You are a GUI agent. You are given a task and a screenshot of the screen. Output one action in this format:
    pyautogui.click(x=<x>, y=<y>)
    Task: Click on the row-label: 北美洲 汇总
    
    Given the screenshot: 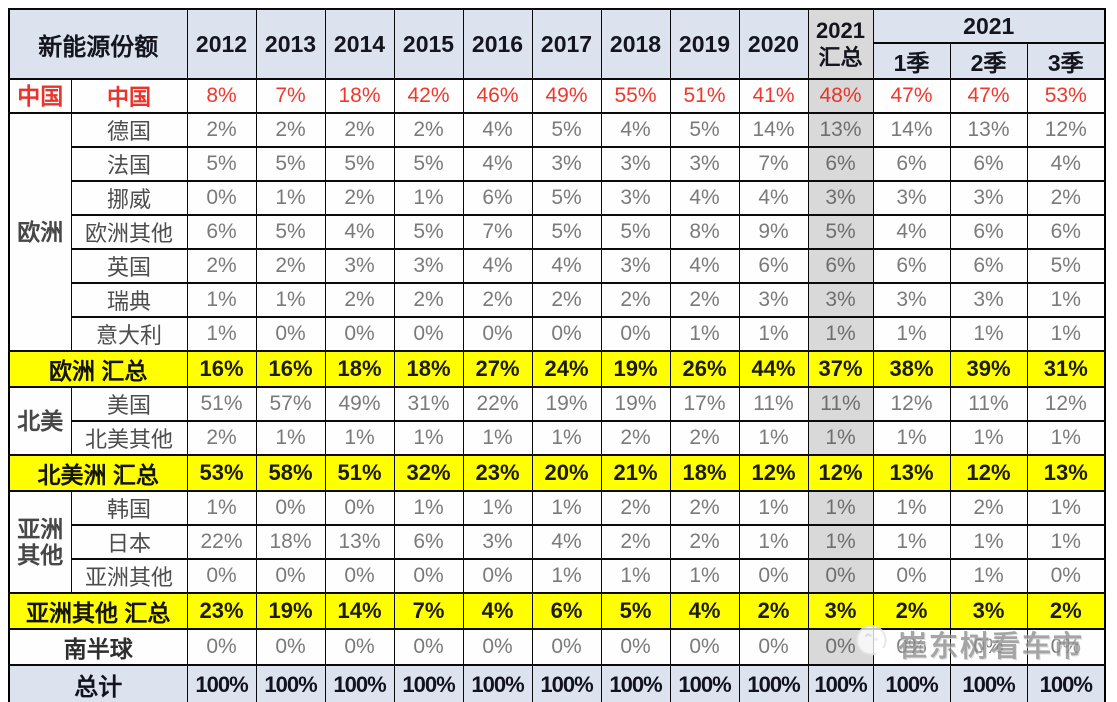 What is the action you would take?
    pyautogui.click(x=98, y=473)
    